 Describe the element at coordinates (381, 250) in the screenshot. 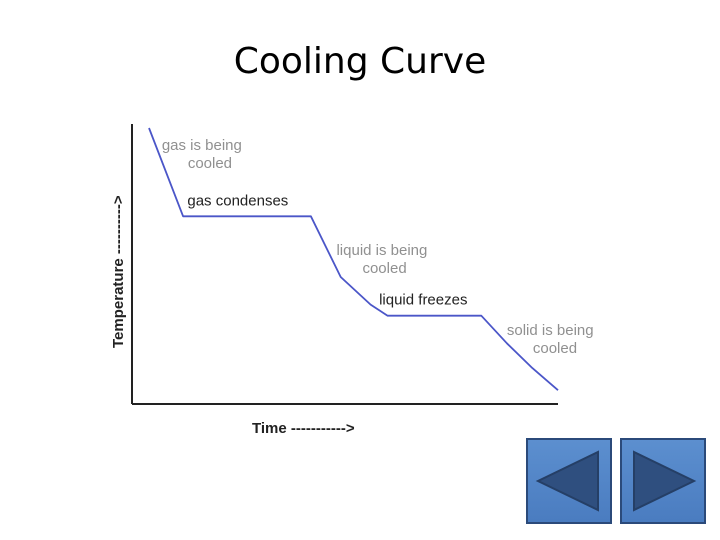

I see `annotation-line: liquid is being` at that location.